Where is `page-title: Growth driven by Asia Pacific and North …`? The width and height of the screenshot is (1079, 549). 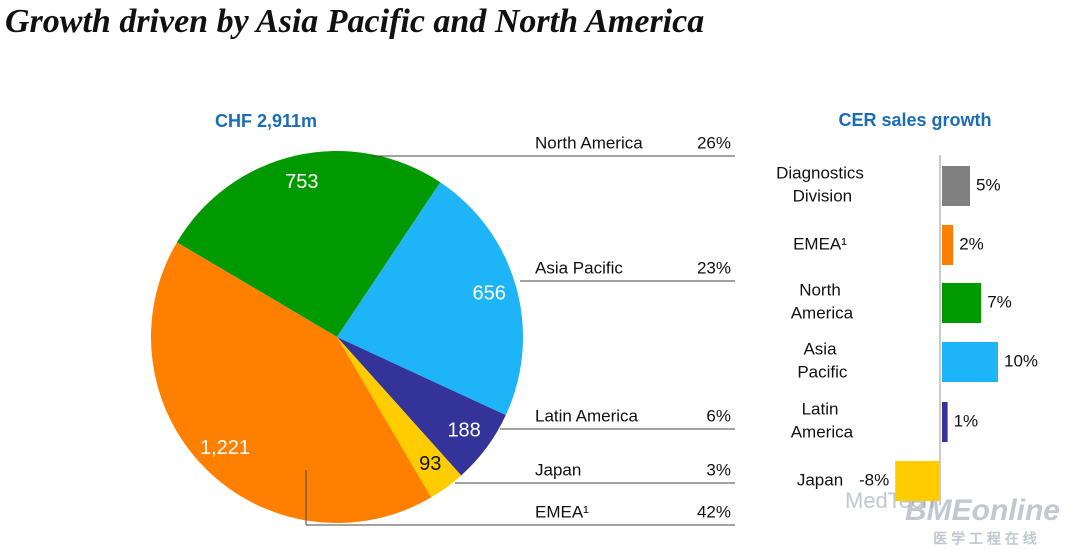
page-title: Growth driven by Asia Pacific and North … is located at coordinates (354, 21).